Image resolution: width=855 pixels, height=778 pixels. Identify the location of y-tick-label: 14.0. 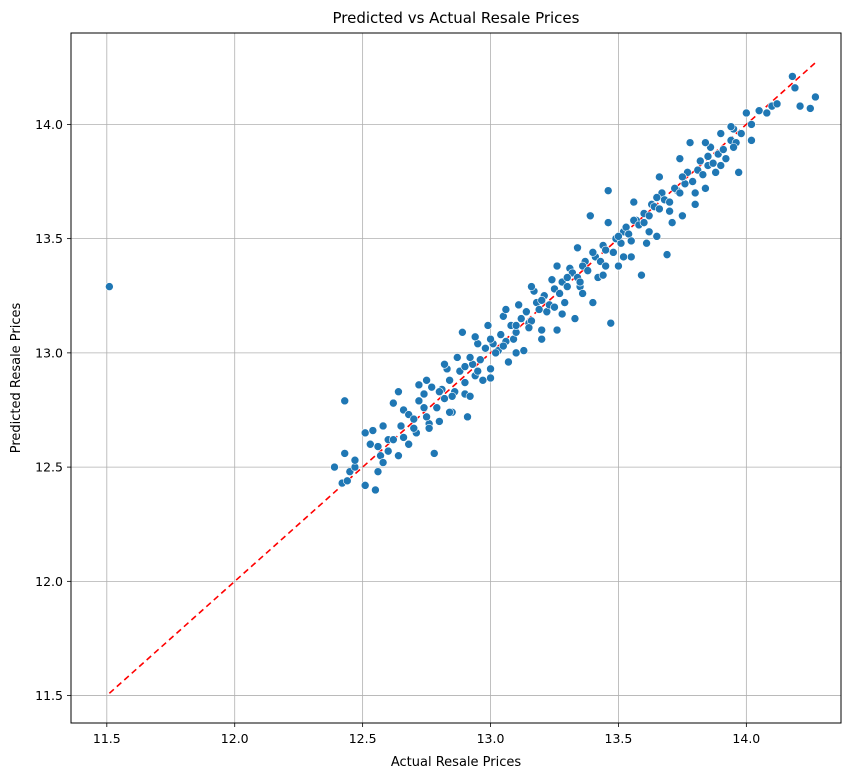
(49, 124).